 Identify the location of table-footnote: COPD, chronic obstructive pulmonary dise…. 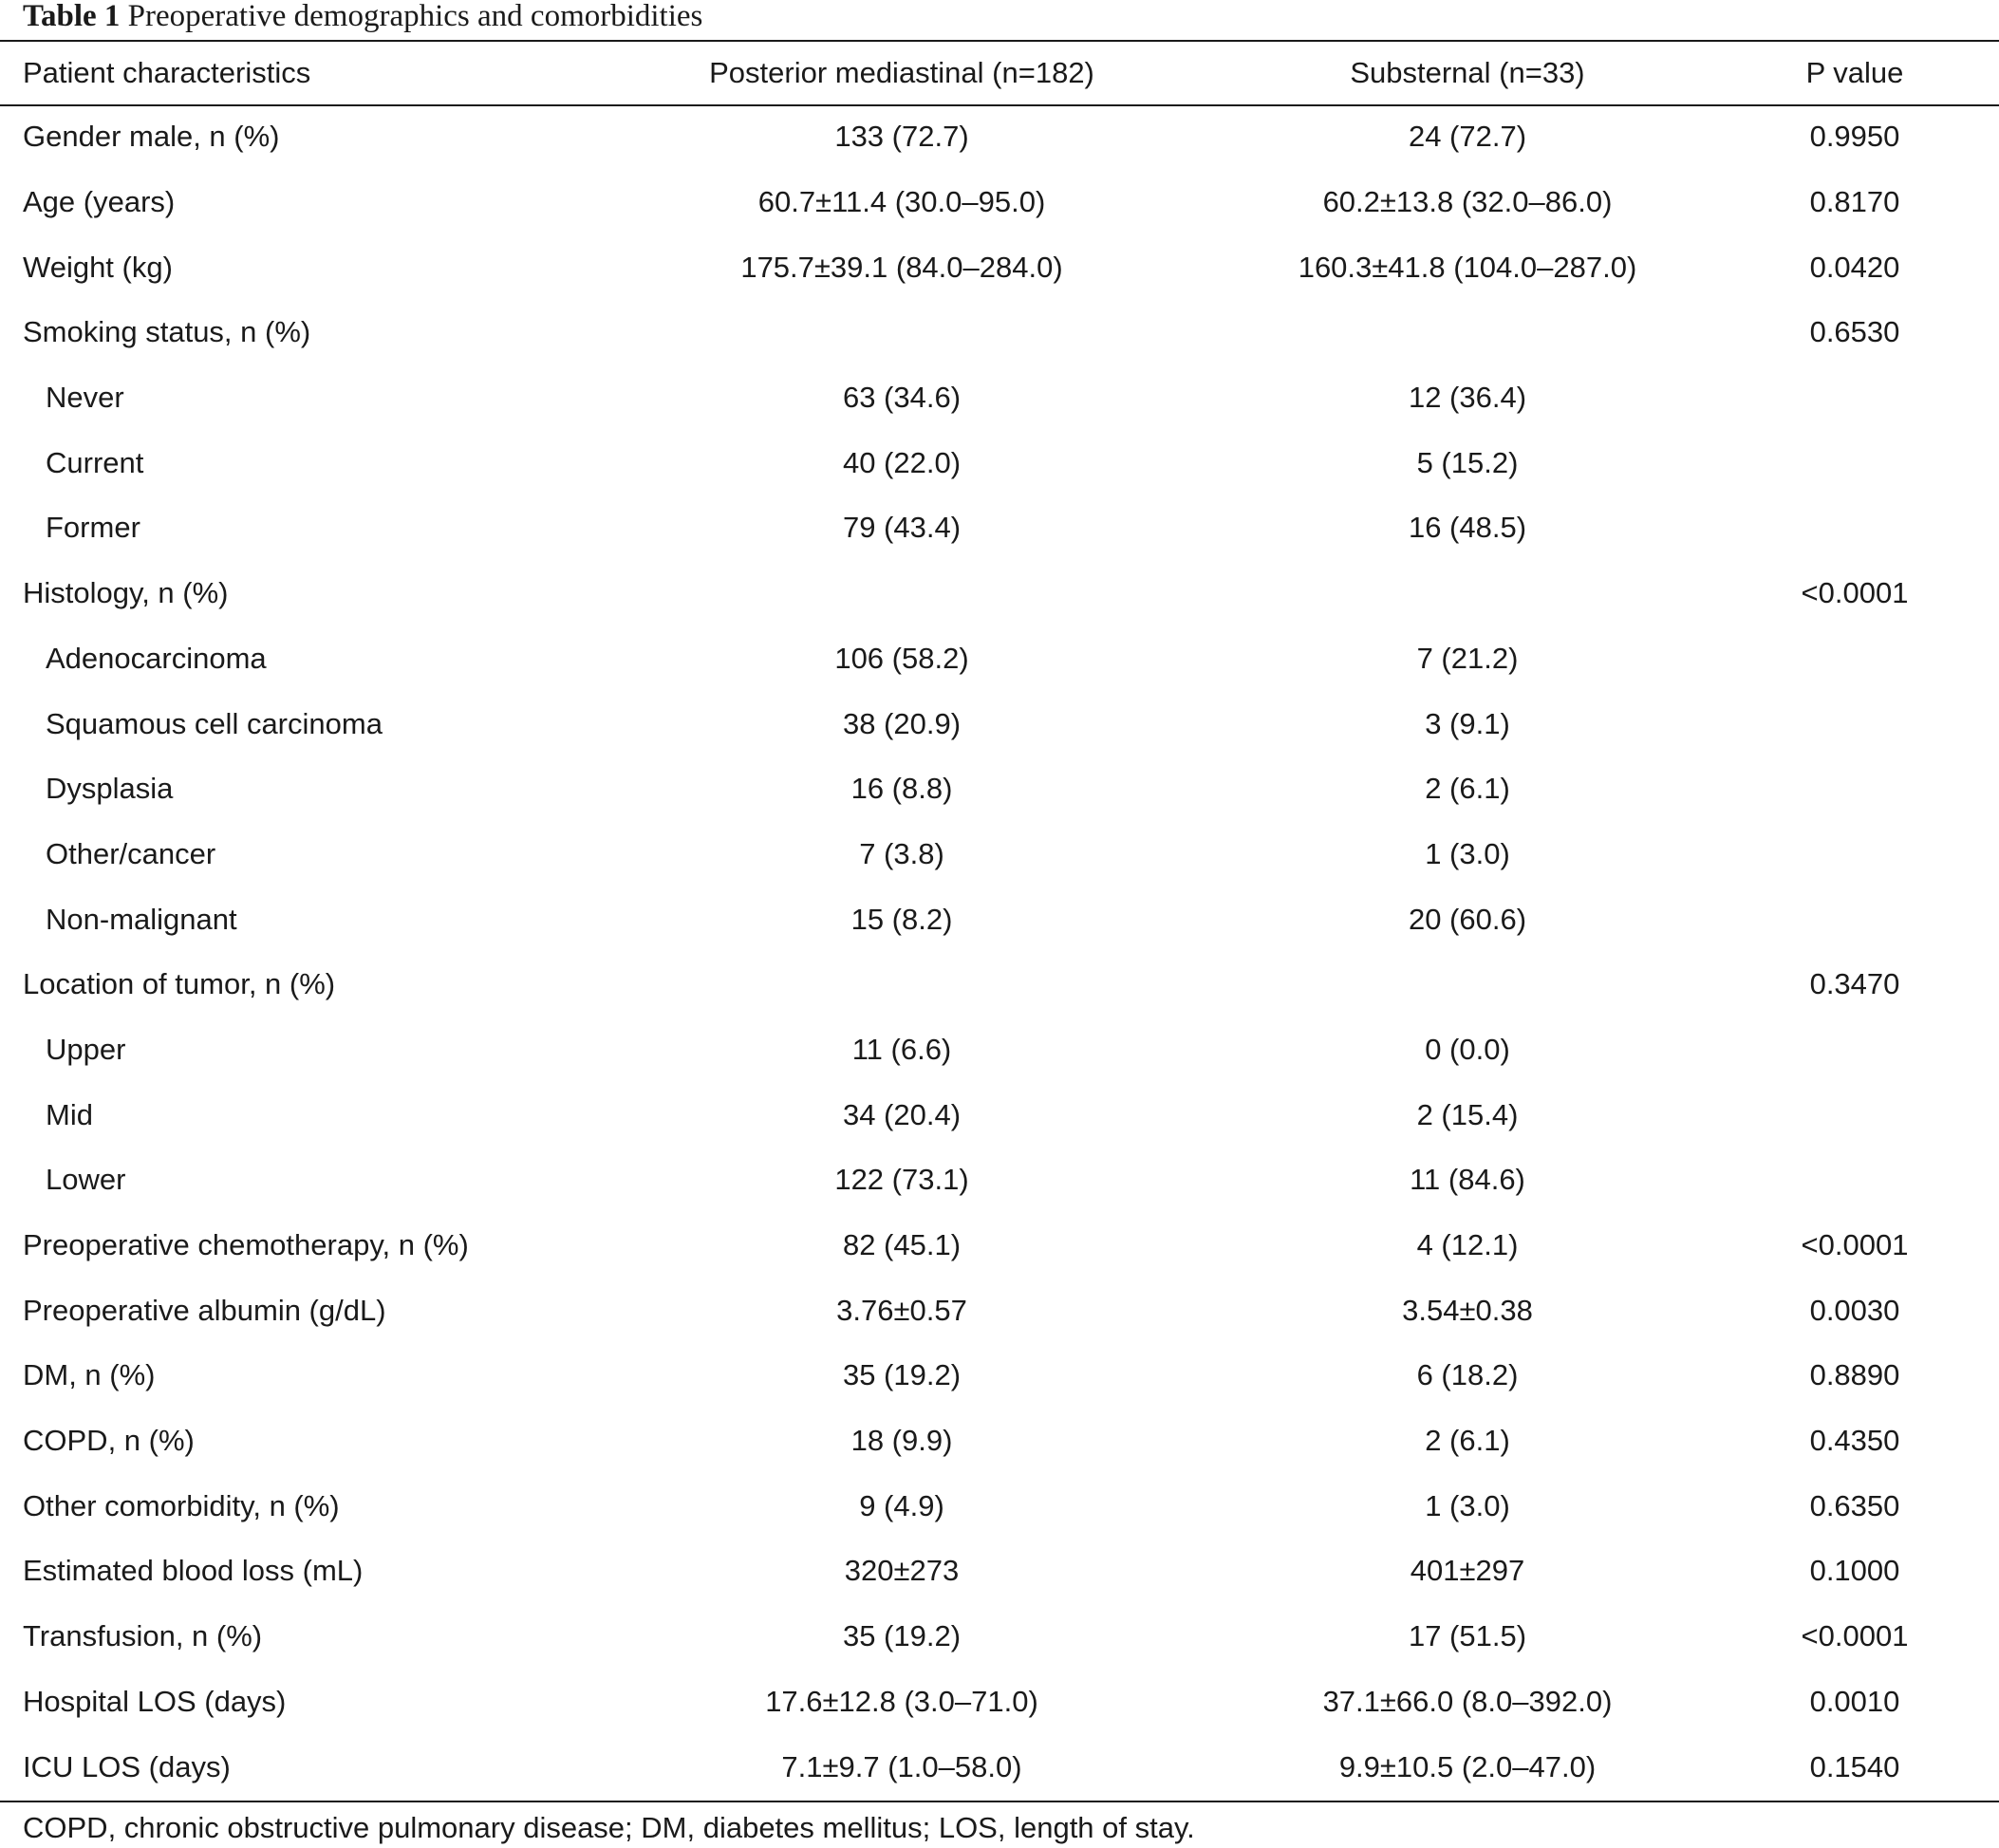
(609, 1827).